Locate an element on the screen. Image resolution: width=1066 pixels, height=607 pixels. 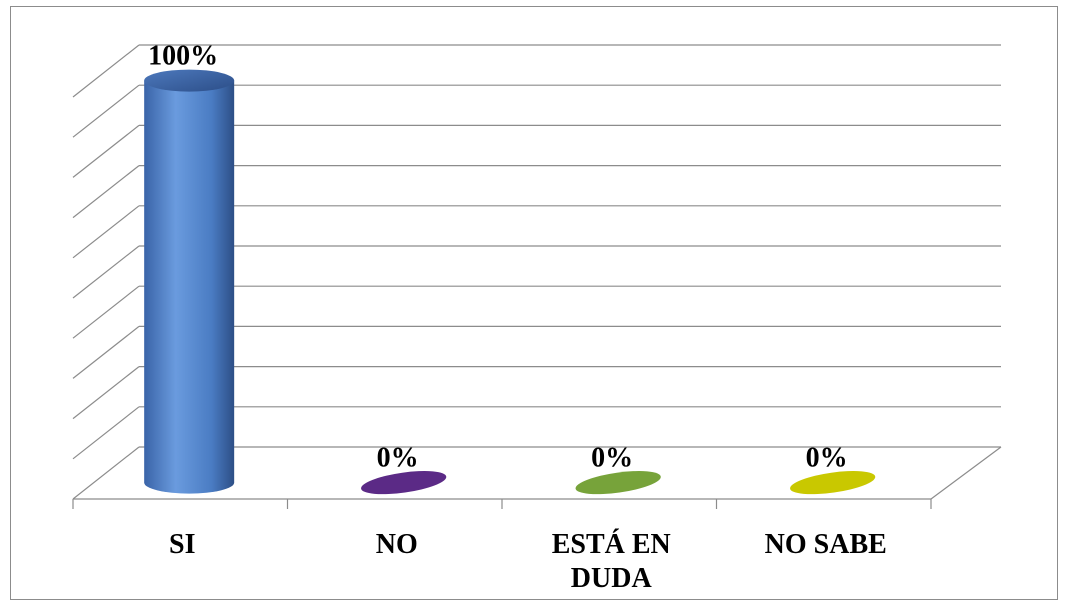
data-label: 100% is located at coordinates (183, 56).